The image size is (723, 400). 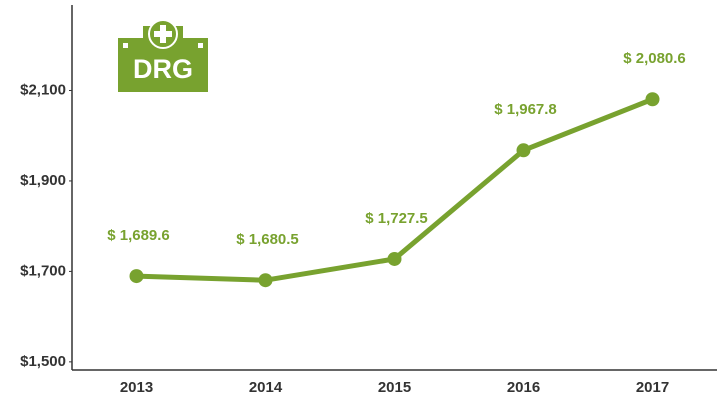 I want to click on icon-cross, so click(x=163, y=34).